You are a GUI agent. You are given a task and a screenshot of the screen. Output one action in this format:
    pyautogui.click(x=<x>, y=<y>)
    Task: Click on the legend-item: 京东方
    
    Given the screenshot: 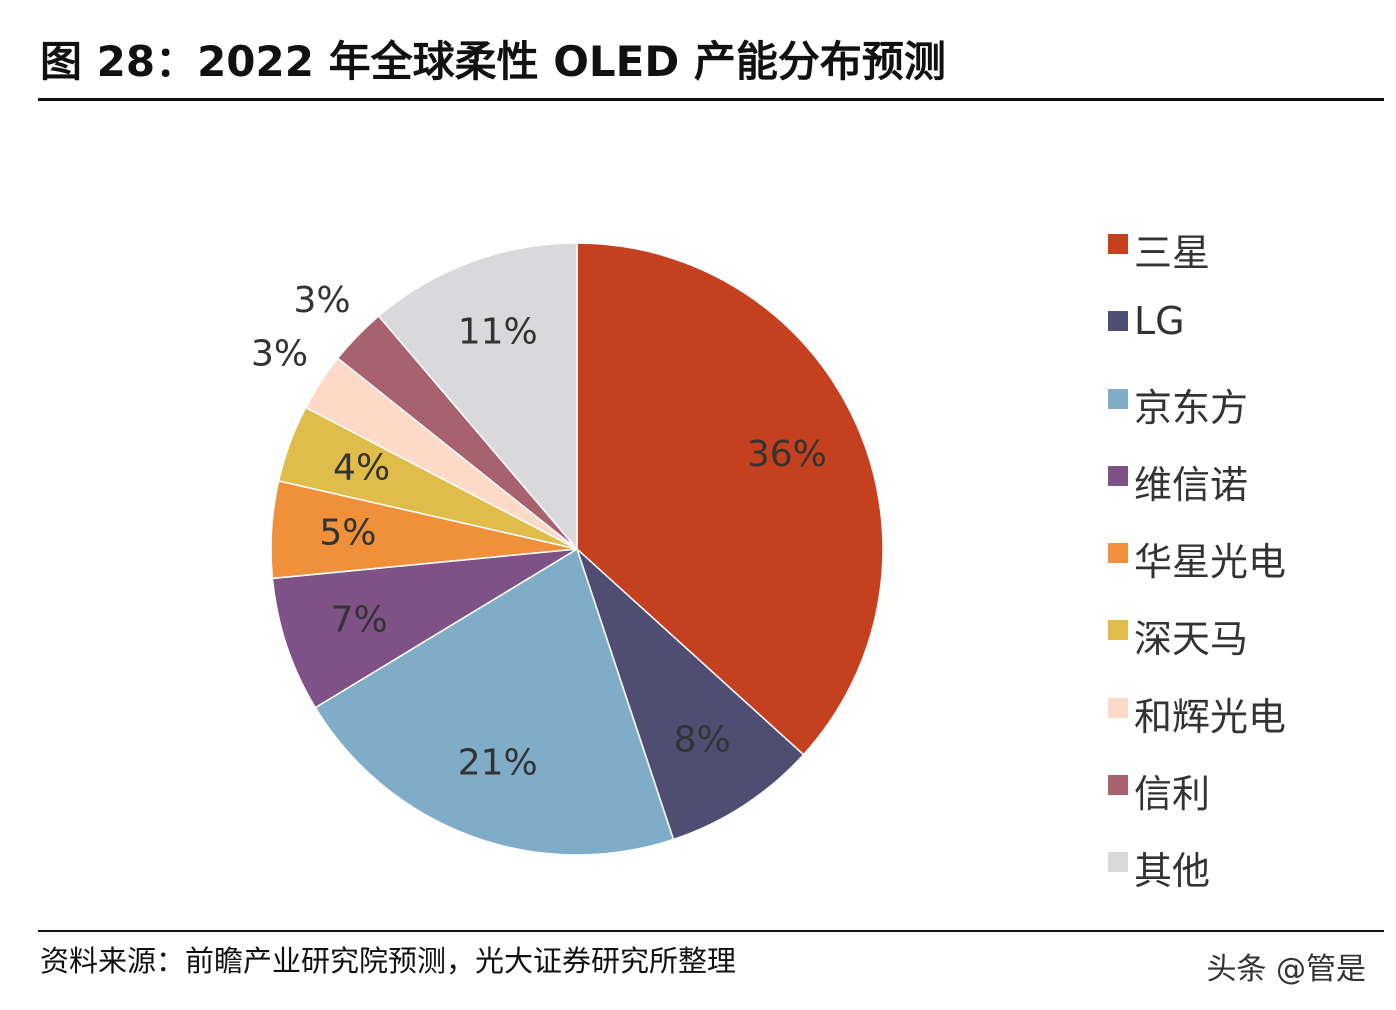 What is the action you would take?
    pyautogui.click(x=1197, y=415)
    